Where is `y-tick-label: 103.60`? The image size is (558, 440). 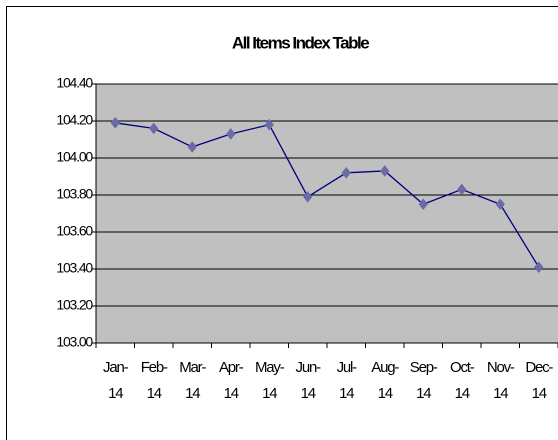
y-tick-label: 103.60 is located at coordinates (74, 231).